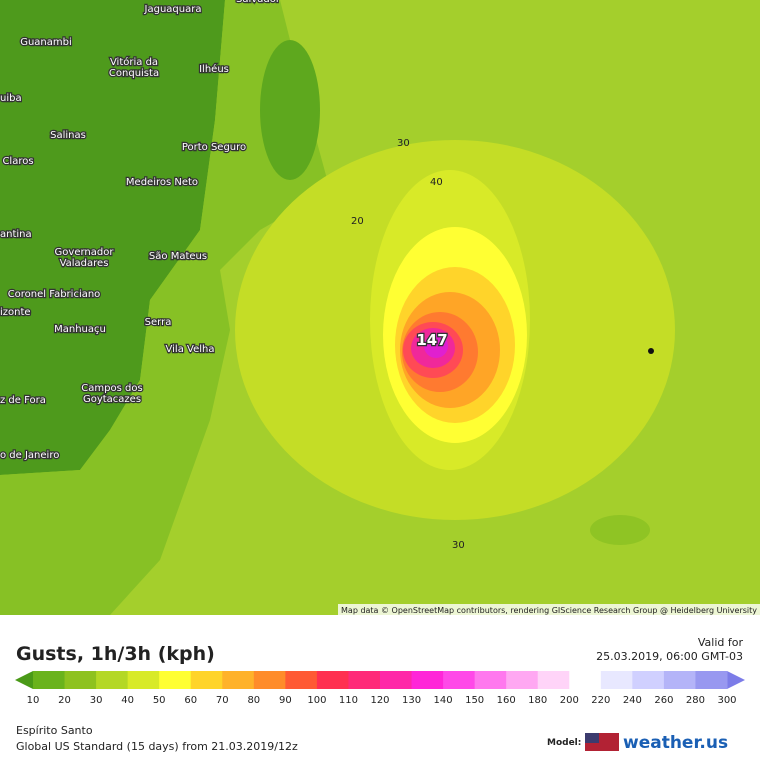 The image size is (760, 764). Describe the element at coordinates (158, 322) in the screenshot. I see `place-label: Serra` at that location.